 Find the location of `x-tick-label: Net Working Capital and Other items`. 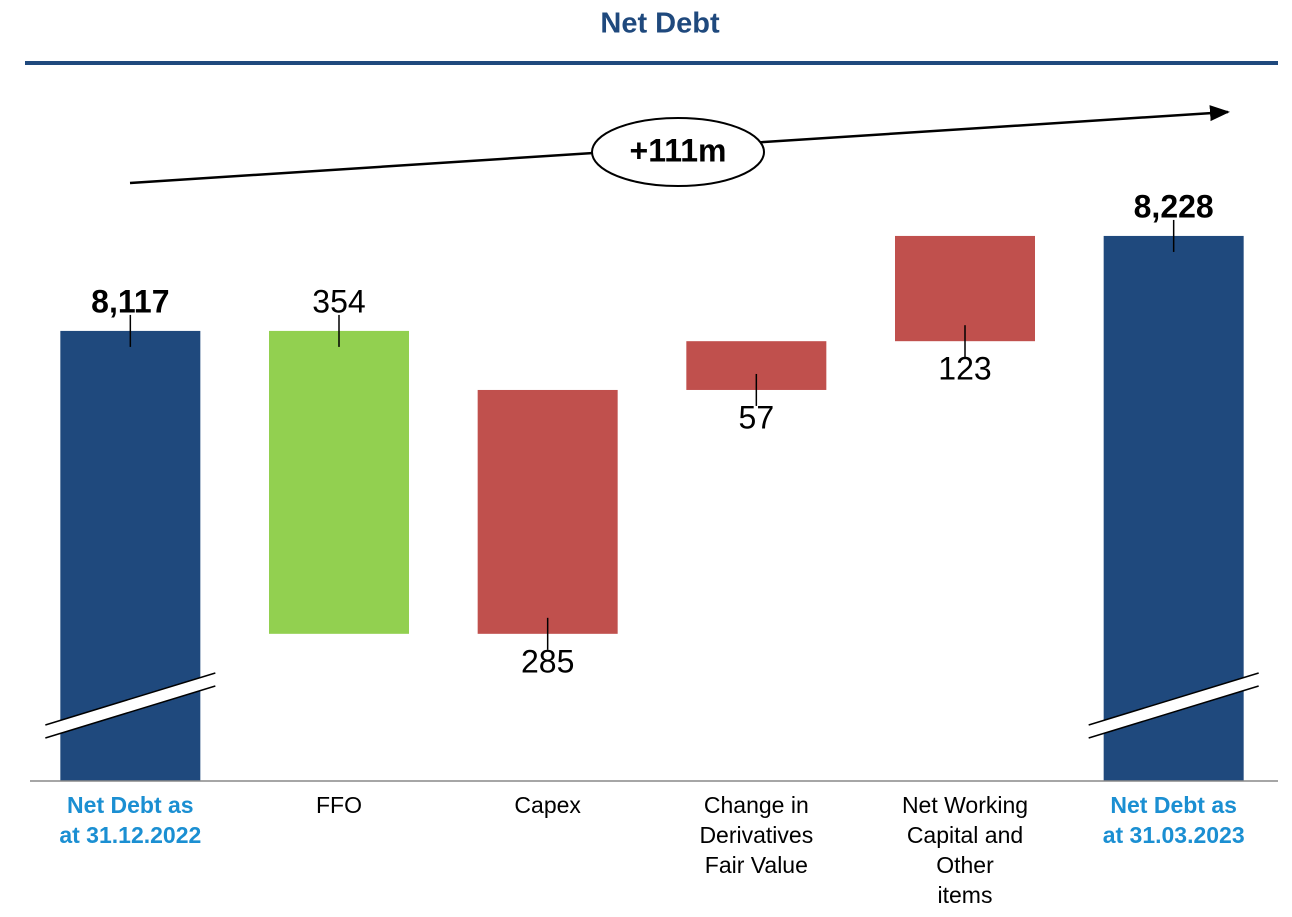

x-tick-label: Net Working Capital and Other items is located at coordinates (965, 850).